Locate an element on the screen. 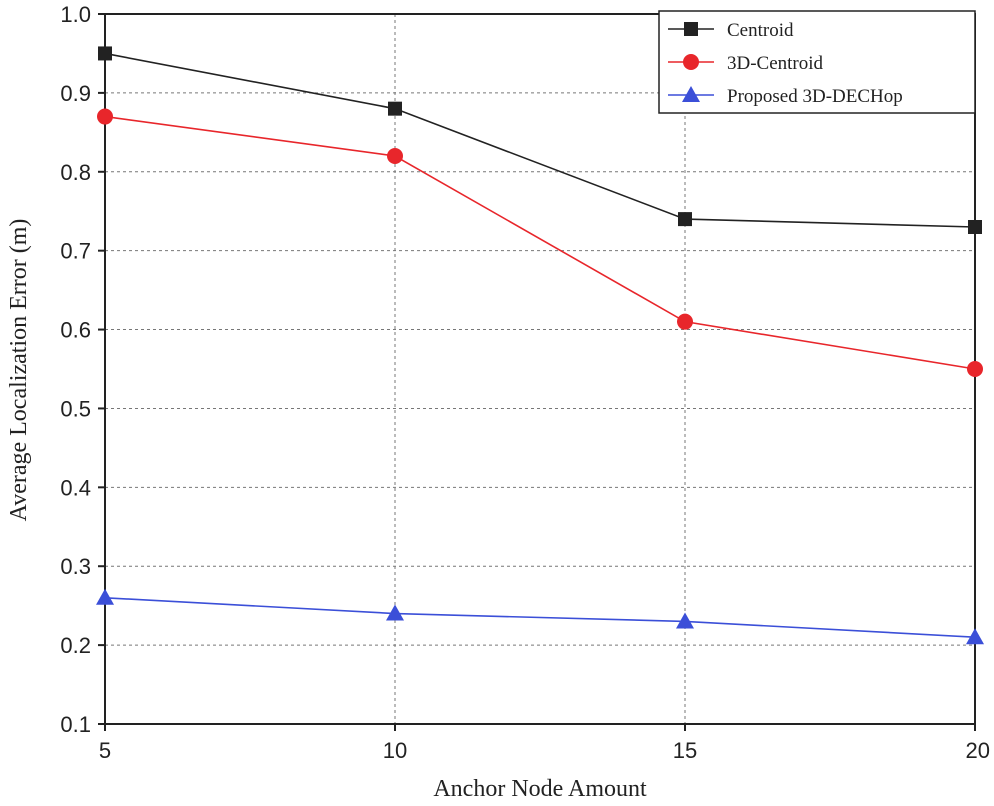 This screenshot has height=806, width=994. legend-label: Centroid is located at coordinates (760, 30).